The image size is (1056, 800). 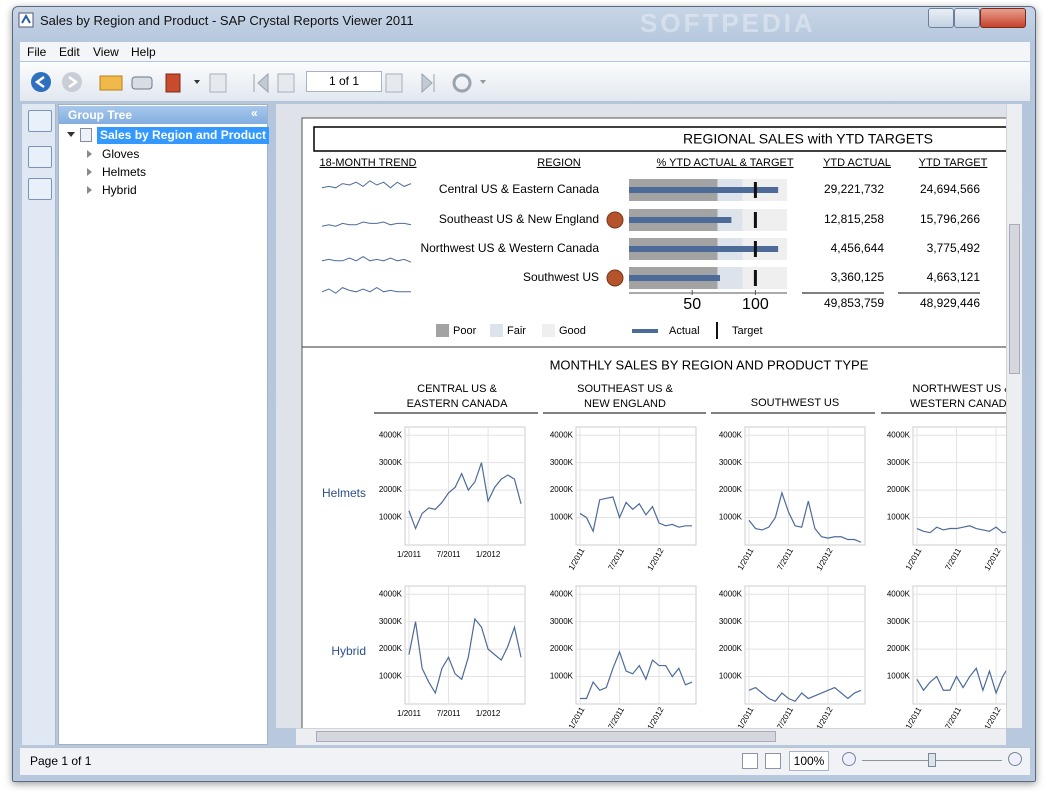 I want to click on horizontal-scrollbar, so click(x=651, y=736).